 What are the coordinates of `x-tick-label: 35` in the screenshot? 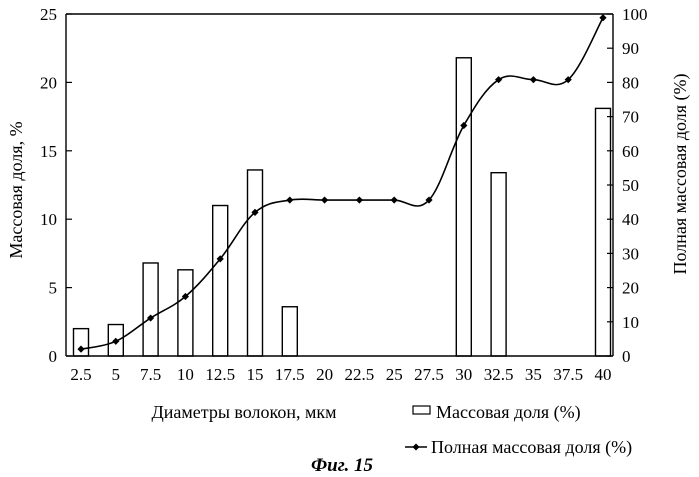 It's located at (533, 374).